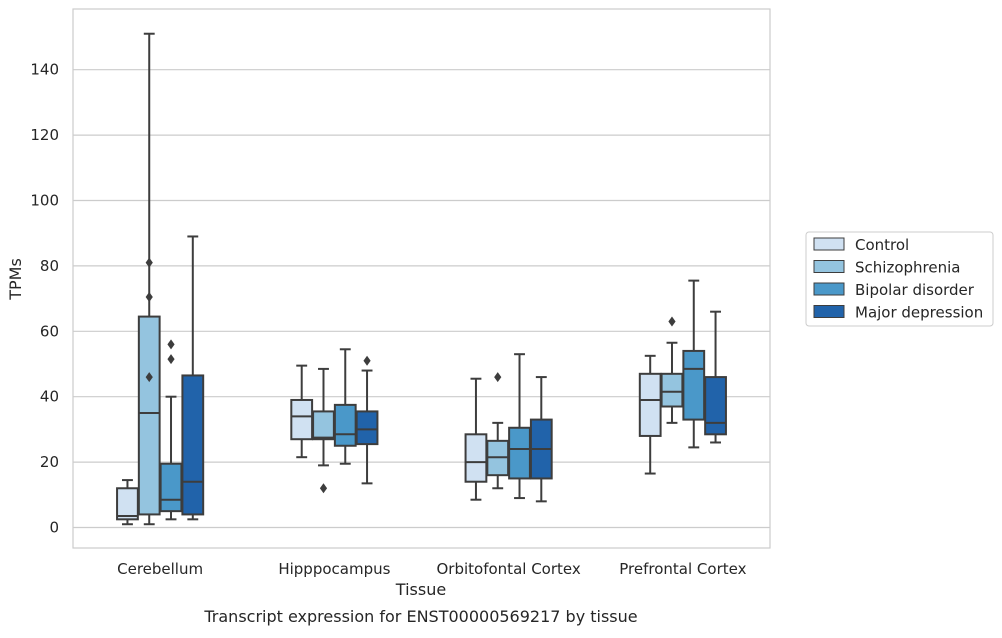 Image resolution: width=1002 pixels, height=638 pixels. Describe the element at coordinates (682, 569) in the screenshot. I see `x-tick-label: Prefrontal Cortex` at that location.